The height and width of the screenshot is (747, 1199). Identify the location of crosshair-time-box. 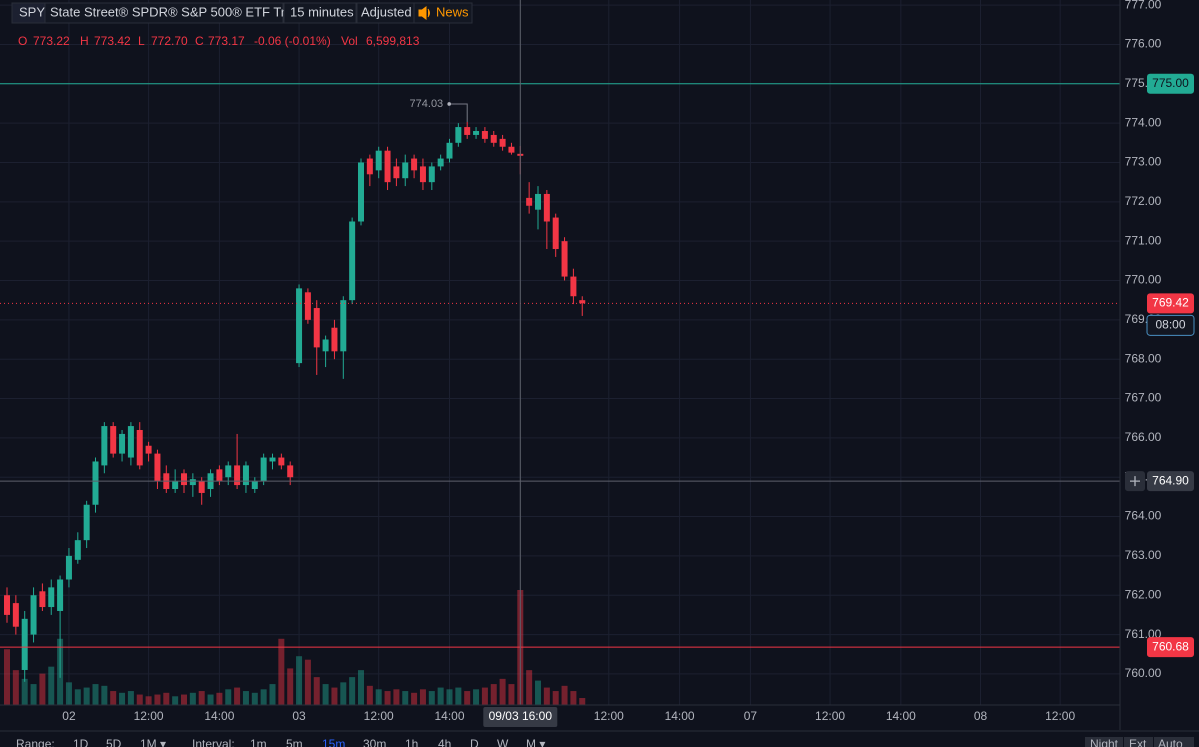
(520, 717).